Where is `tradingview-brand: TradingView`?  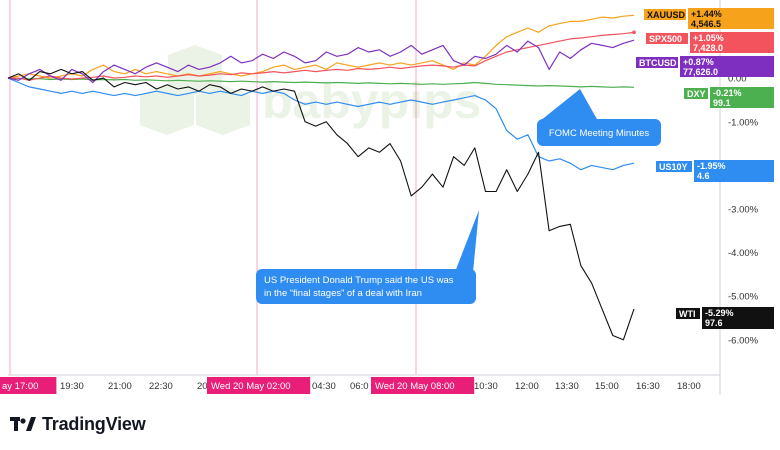 tradingview-brand: TradingView is located at coordinates (78, 424).